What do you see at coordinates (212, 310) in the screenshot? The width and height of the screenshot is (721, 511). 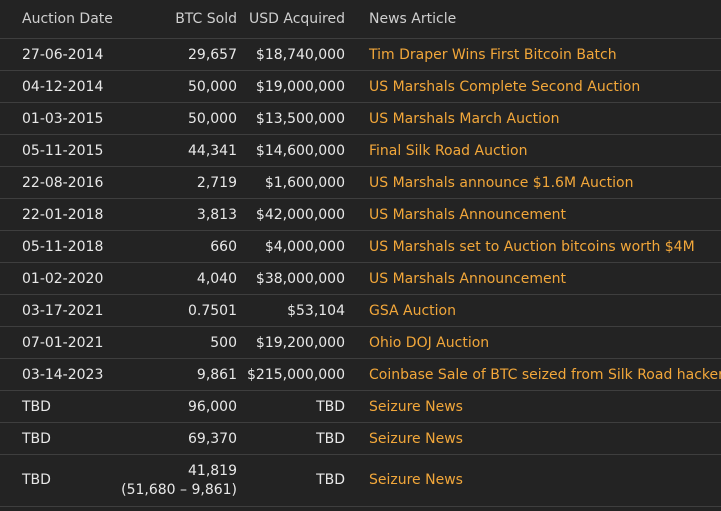 I see `btc-sold-value: 0.7501` at bounding box center [212, 310].